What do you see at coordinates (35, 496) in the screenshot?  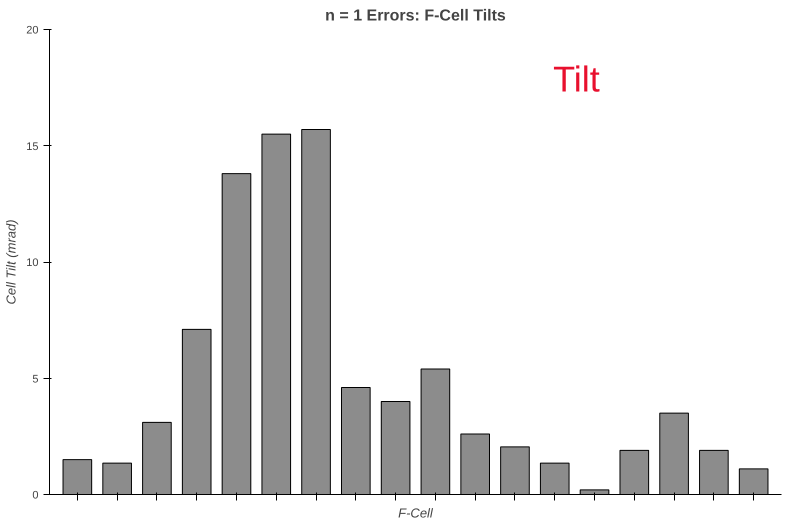 I see `y-tick-label: 0` at bounding box center [35, 496].